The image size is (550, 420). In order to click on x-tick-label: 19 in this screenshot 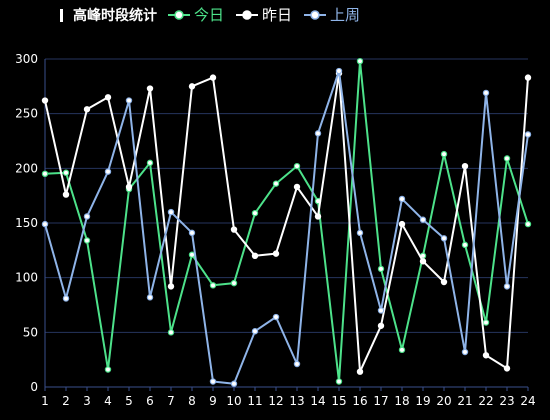, I will do `click(422, 401)`.